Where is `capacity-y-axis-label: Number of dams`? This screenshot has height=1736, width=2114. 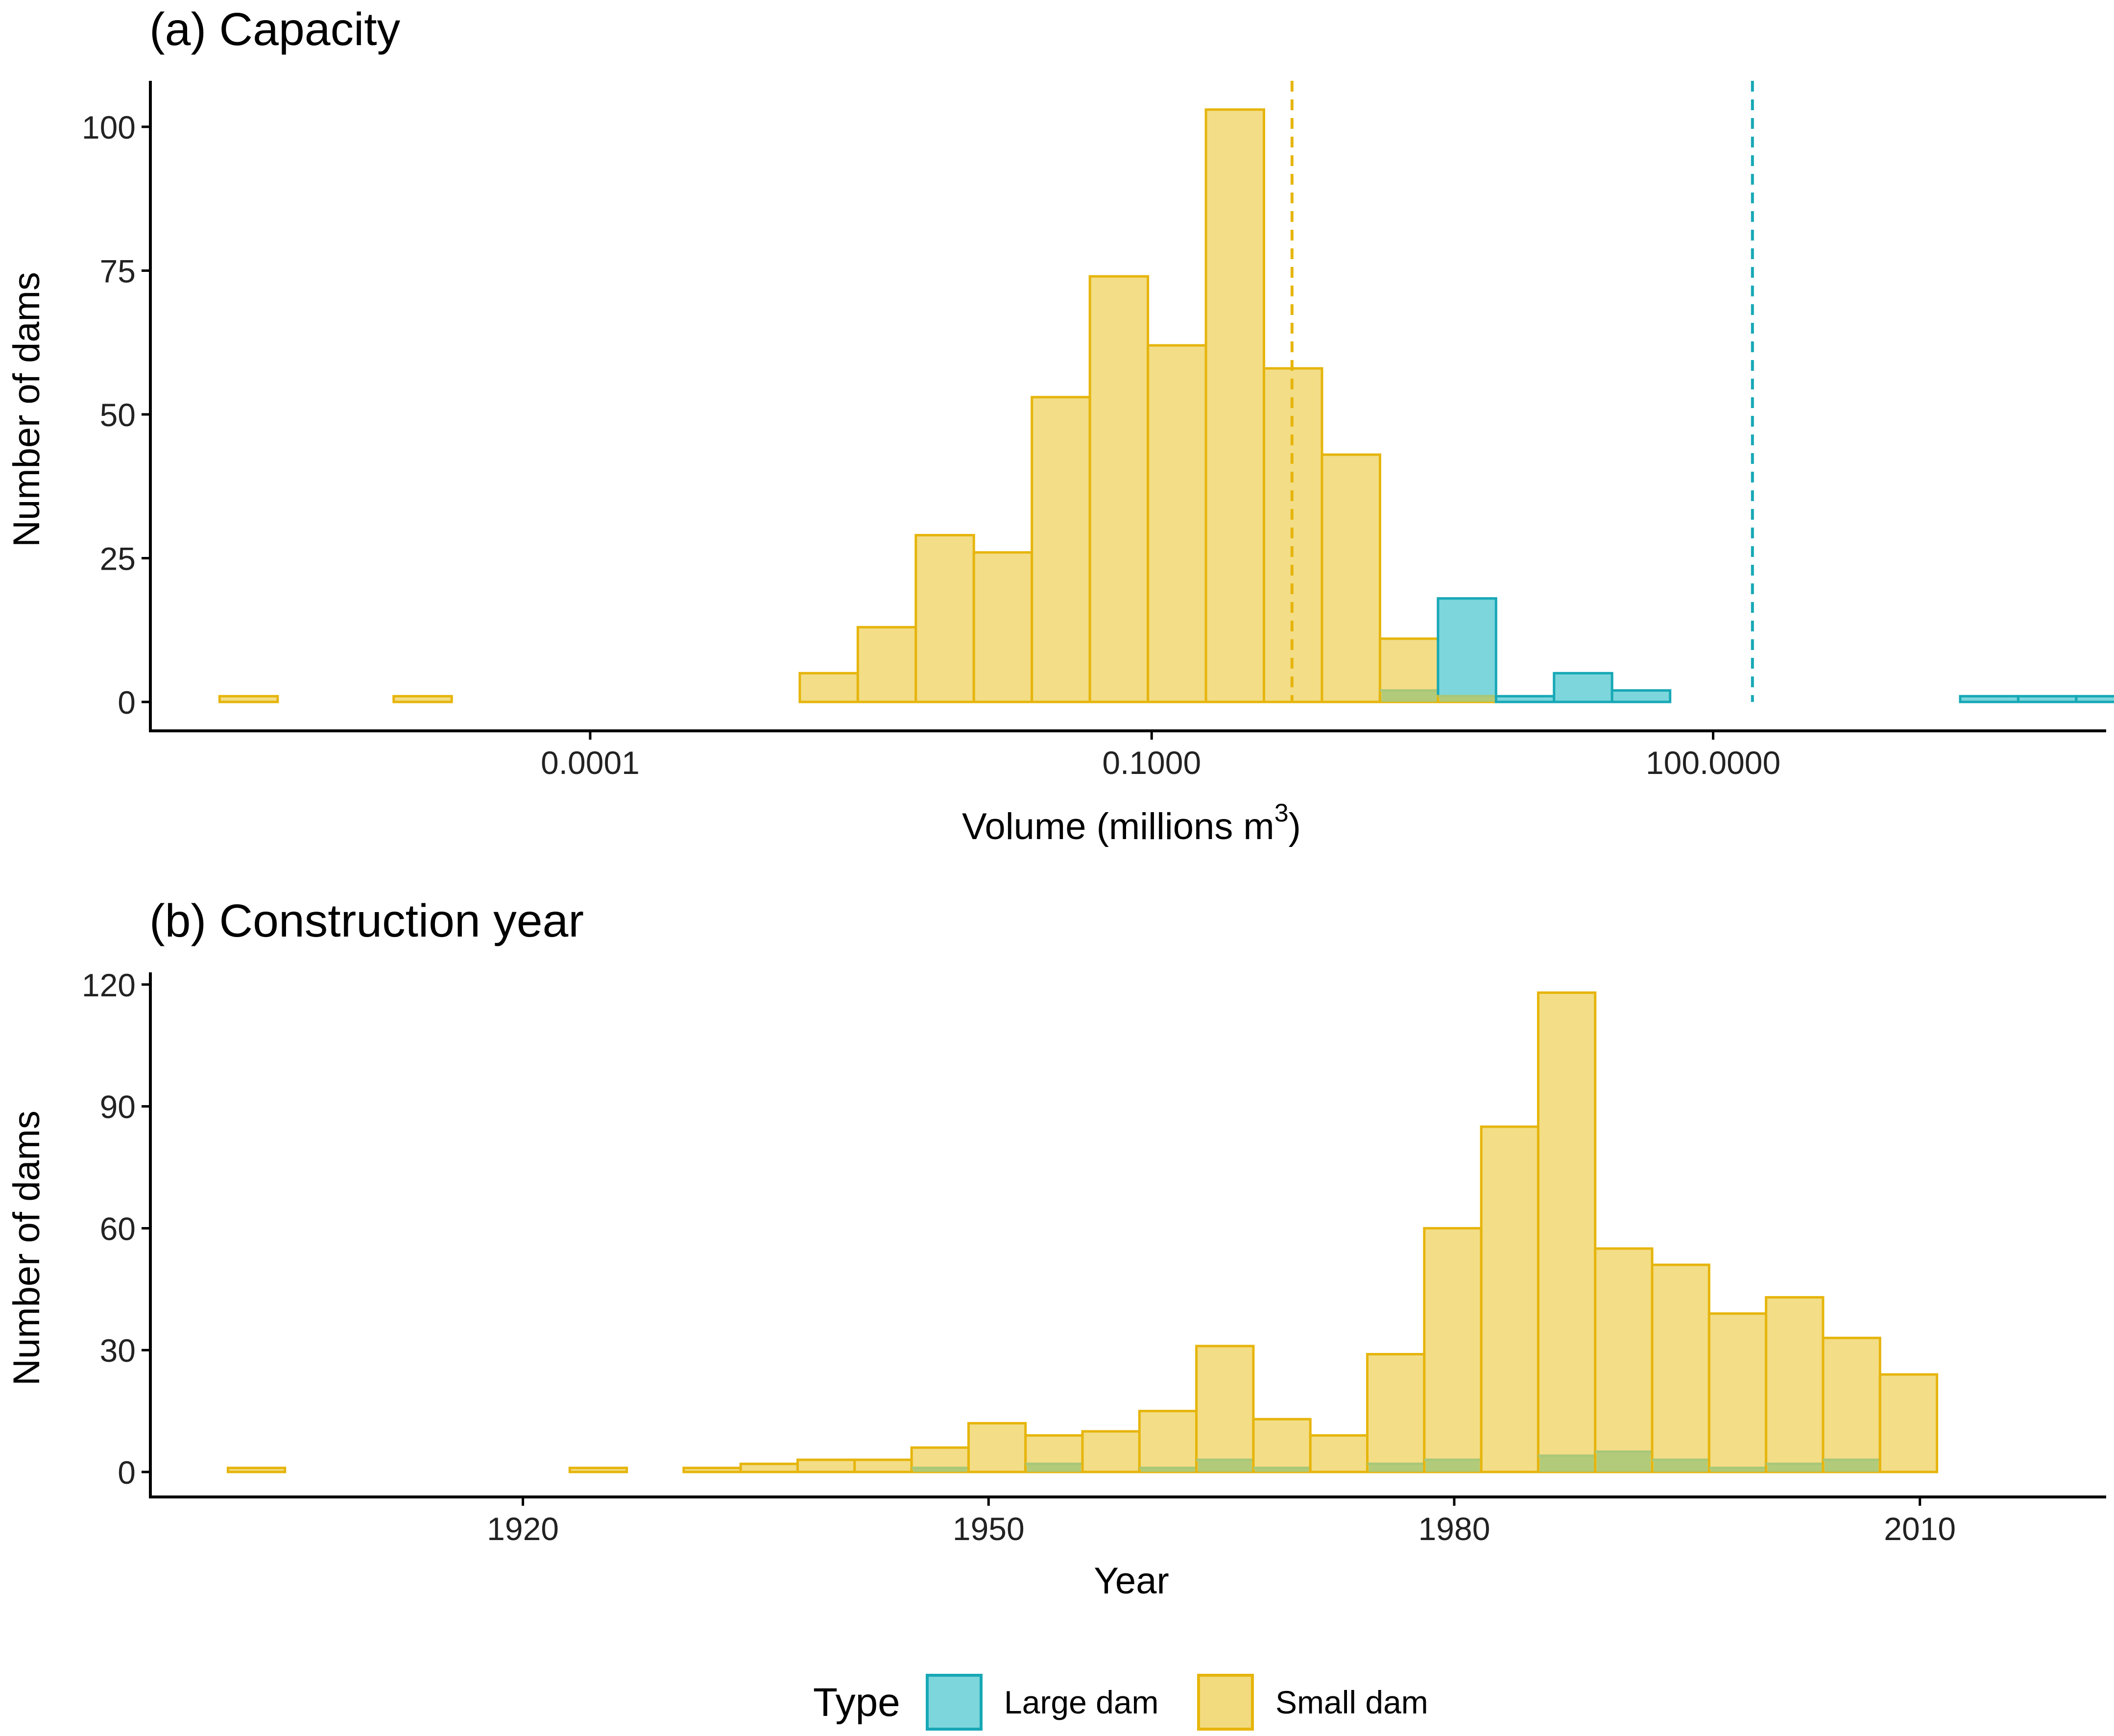 capacity-y-axis-label: Number of dams is located at coordinates (27, 409).